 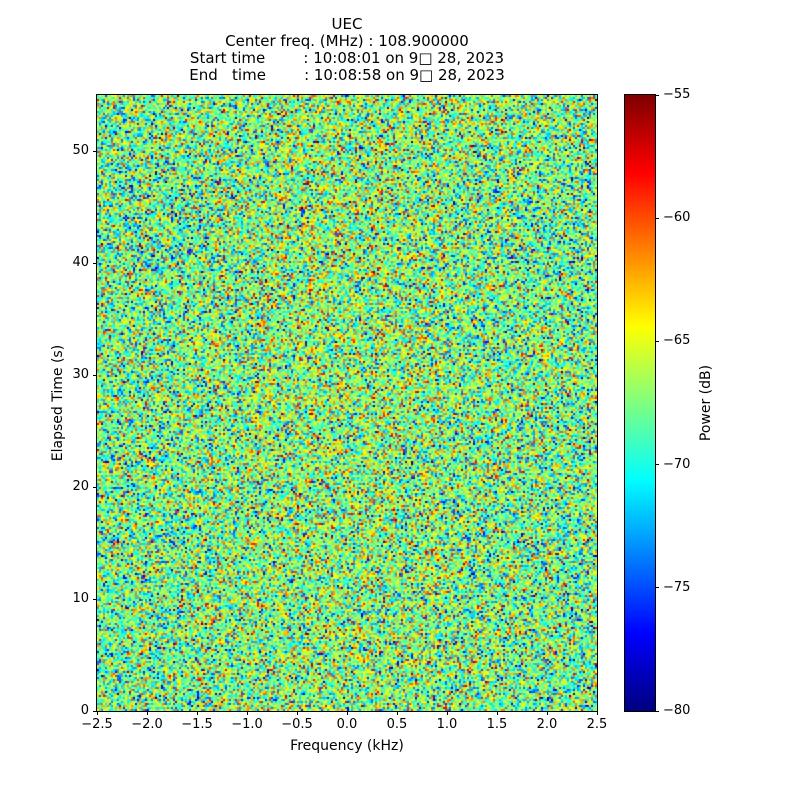 I want to click on x-tick-label: −2.5, so click(x=97, y=724).